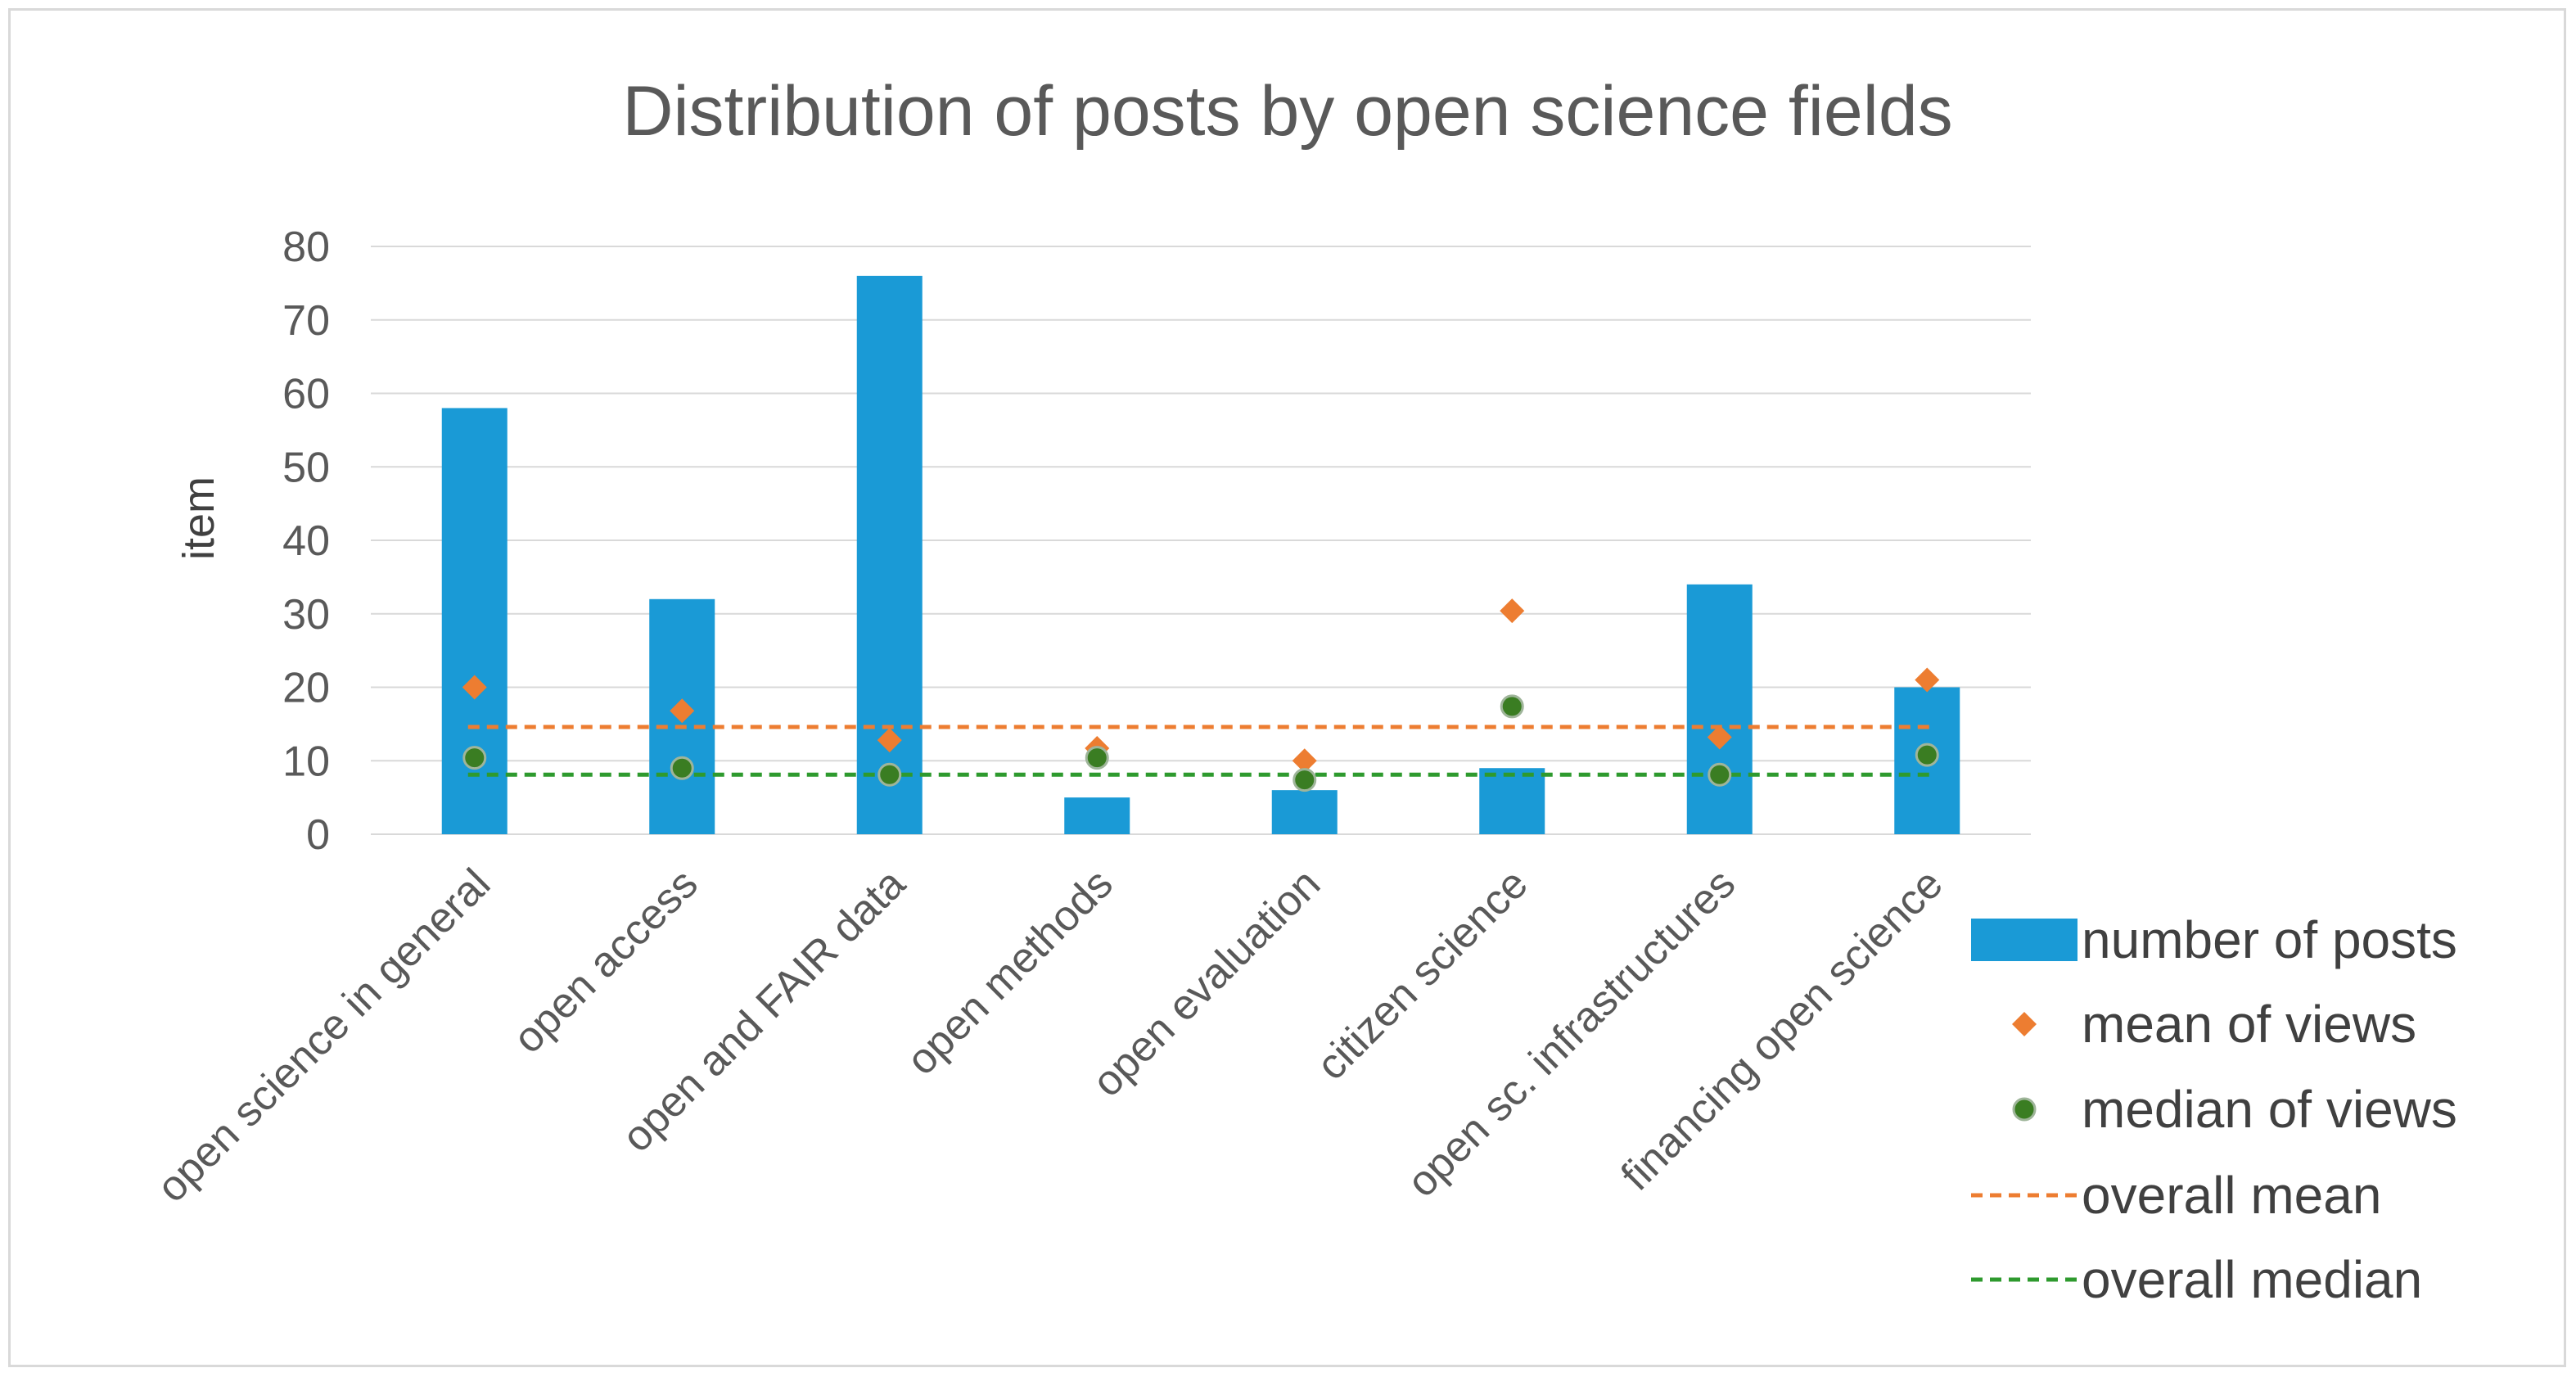 This screenshot has height=1377, width=2576. Describe the element at coordinates (306, 688) in the screenshot. I see `y-tick-label: 20` at that location.